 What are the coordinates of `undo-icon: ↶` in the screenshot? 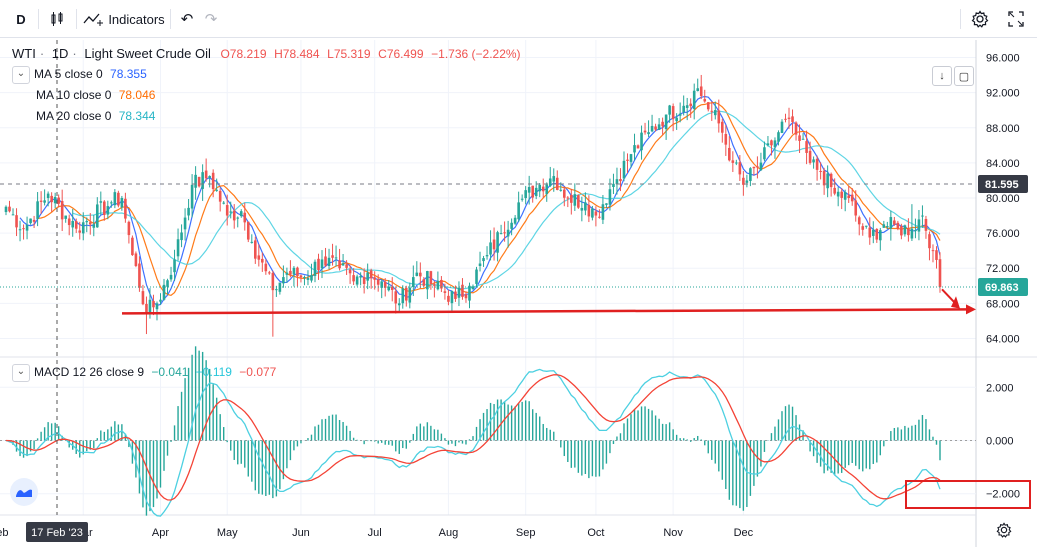 It's located at (187, 19).